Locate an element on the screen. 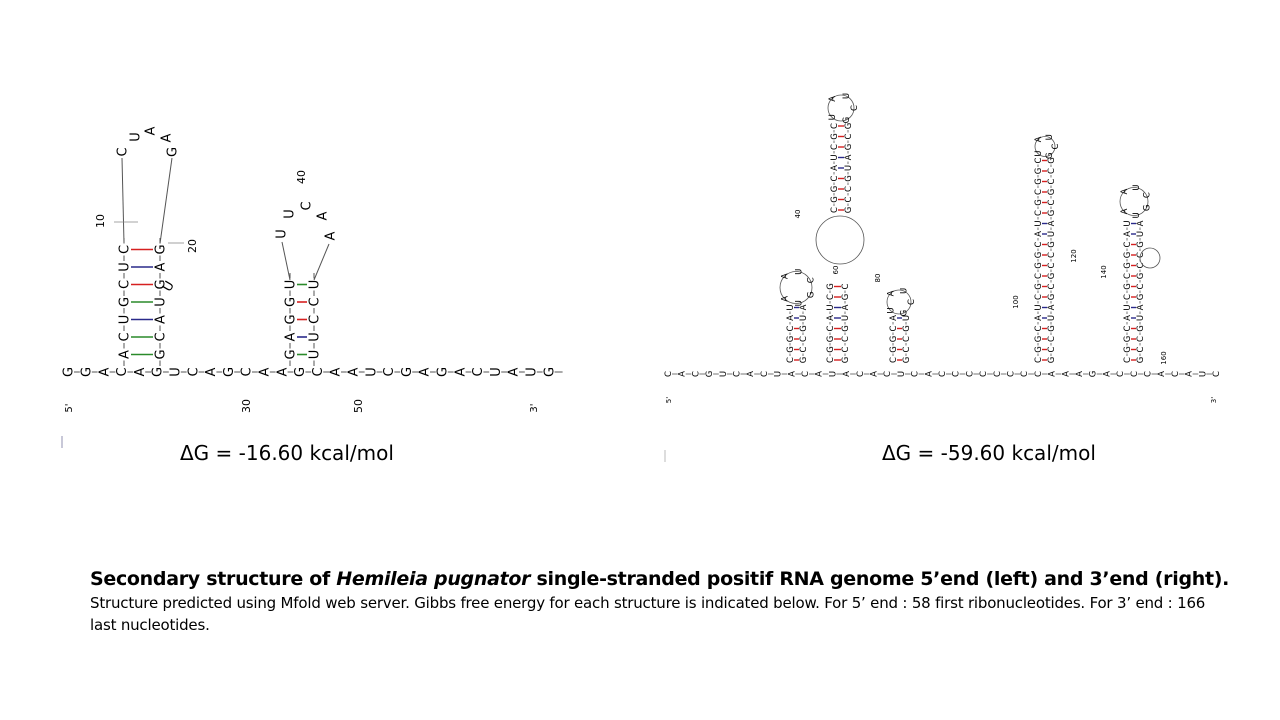 Image resolution: width=1280 pixels, height=720 pixels. scan-artifact is located at coordinates (62, 442).